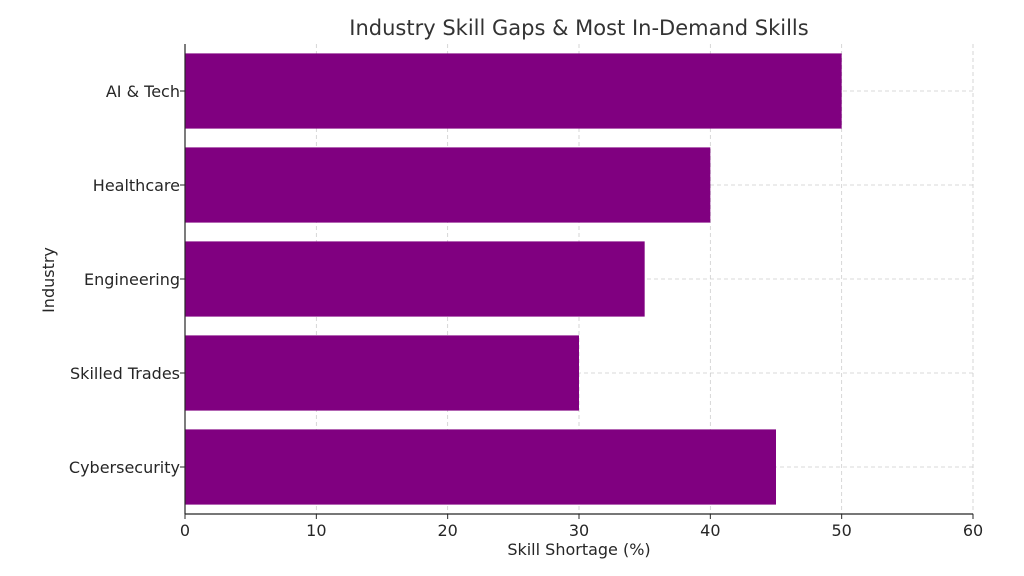 Image resolution: width=1024 pixels, height=576 pixels. What do you see at coordinates (382, 373) in the screenshot?
I see `bar-skilled-trades` at bounding box center [382, 373].